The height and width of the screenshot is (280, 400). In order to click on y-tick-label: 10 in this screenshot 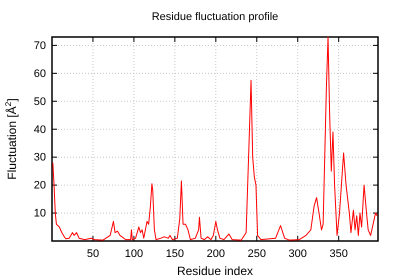, I will do `click(40, 214)`.